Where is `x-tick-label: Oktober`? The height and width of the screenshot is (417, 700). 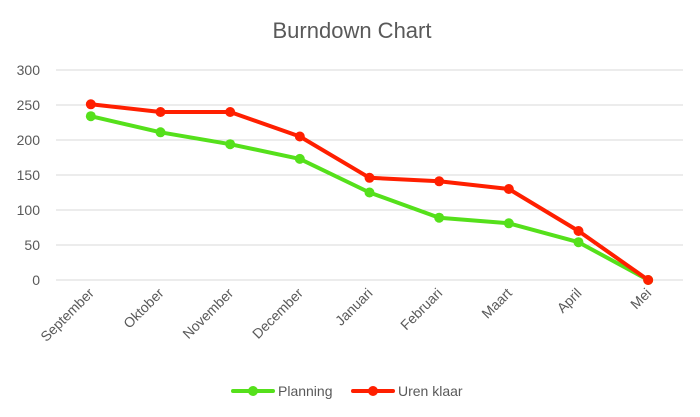
x-tick-label: Oktober is located at coordinates (143, 308).